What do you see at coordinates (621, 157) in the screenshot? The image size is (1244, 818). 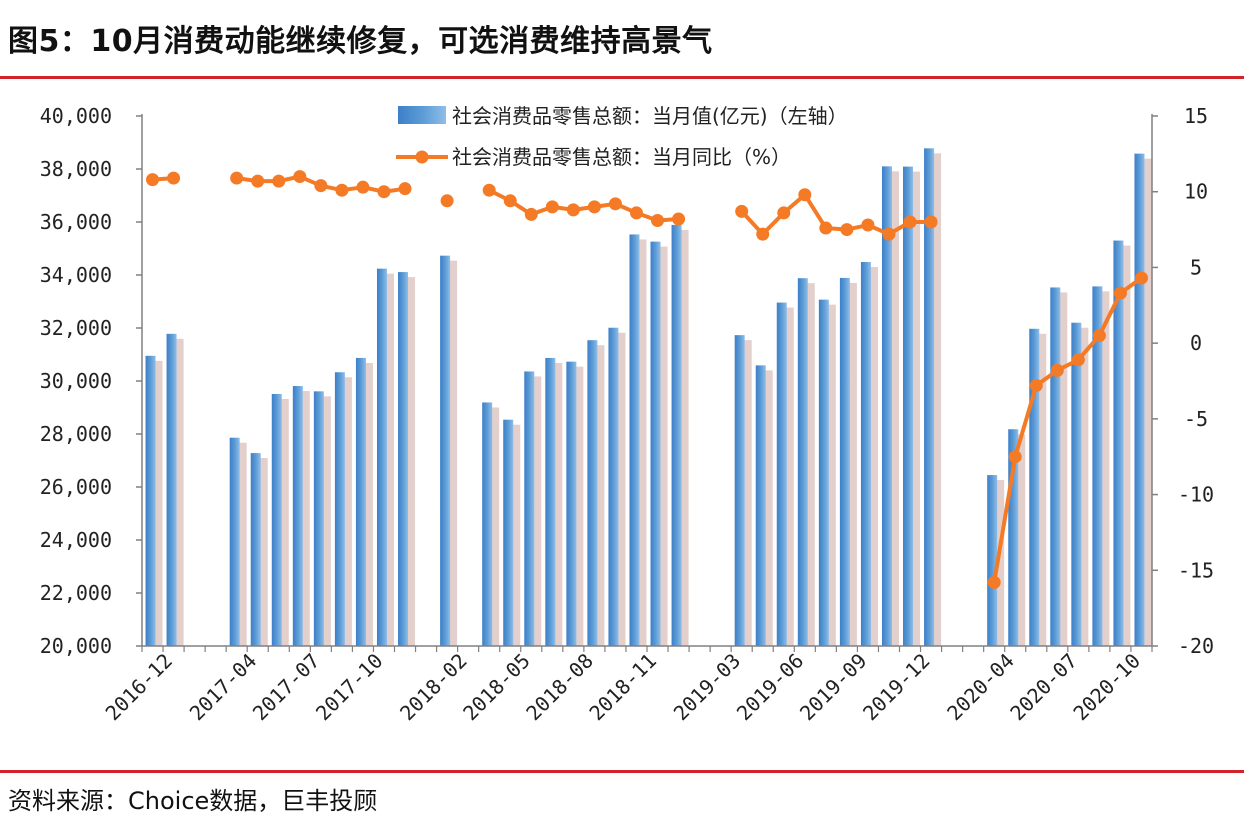 I see `legend-line-label: 社会消费品零售总额：当月同比（%）` at bounding box center [621, 157].